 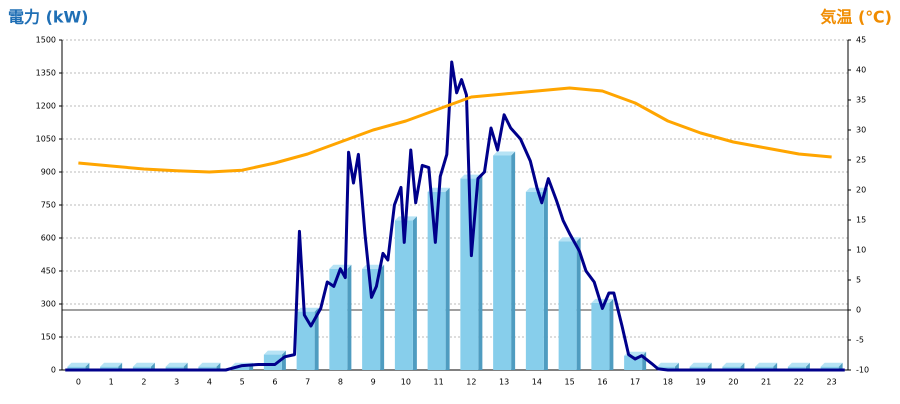 What do you see at coordinates (766, 382) in the screenshot?
I see `x-tick-label: 21` at bounding box center [766, 382].